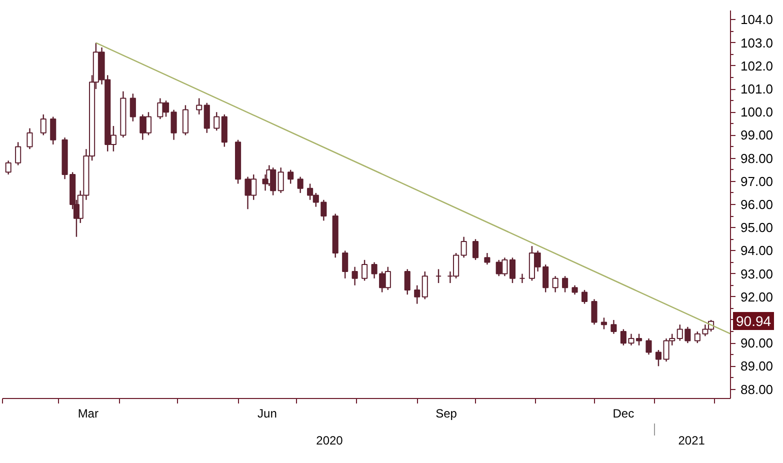 This screenshot has height=463, width=783. I want to click on y-tick-label: 90.00, so click(757, 343).